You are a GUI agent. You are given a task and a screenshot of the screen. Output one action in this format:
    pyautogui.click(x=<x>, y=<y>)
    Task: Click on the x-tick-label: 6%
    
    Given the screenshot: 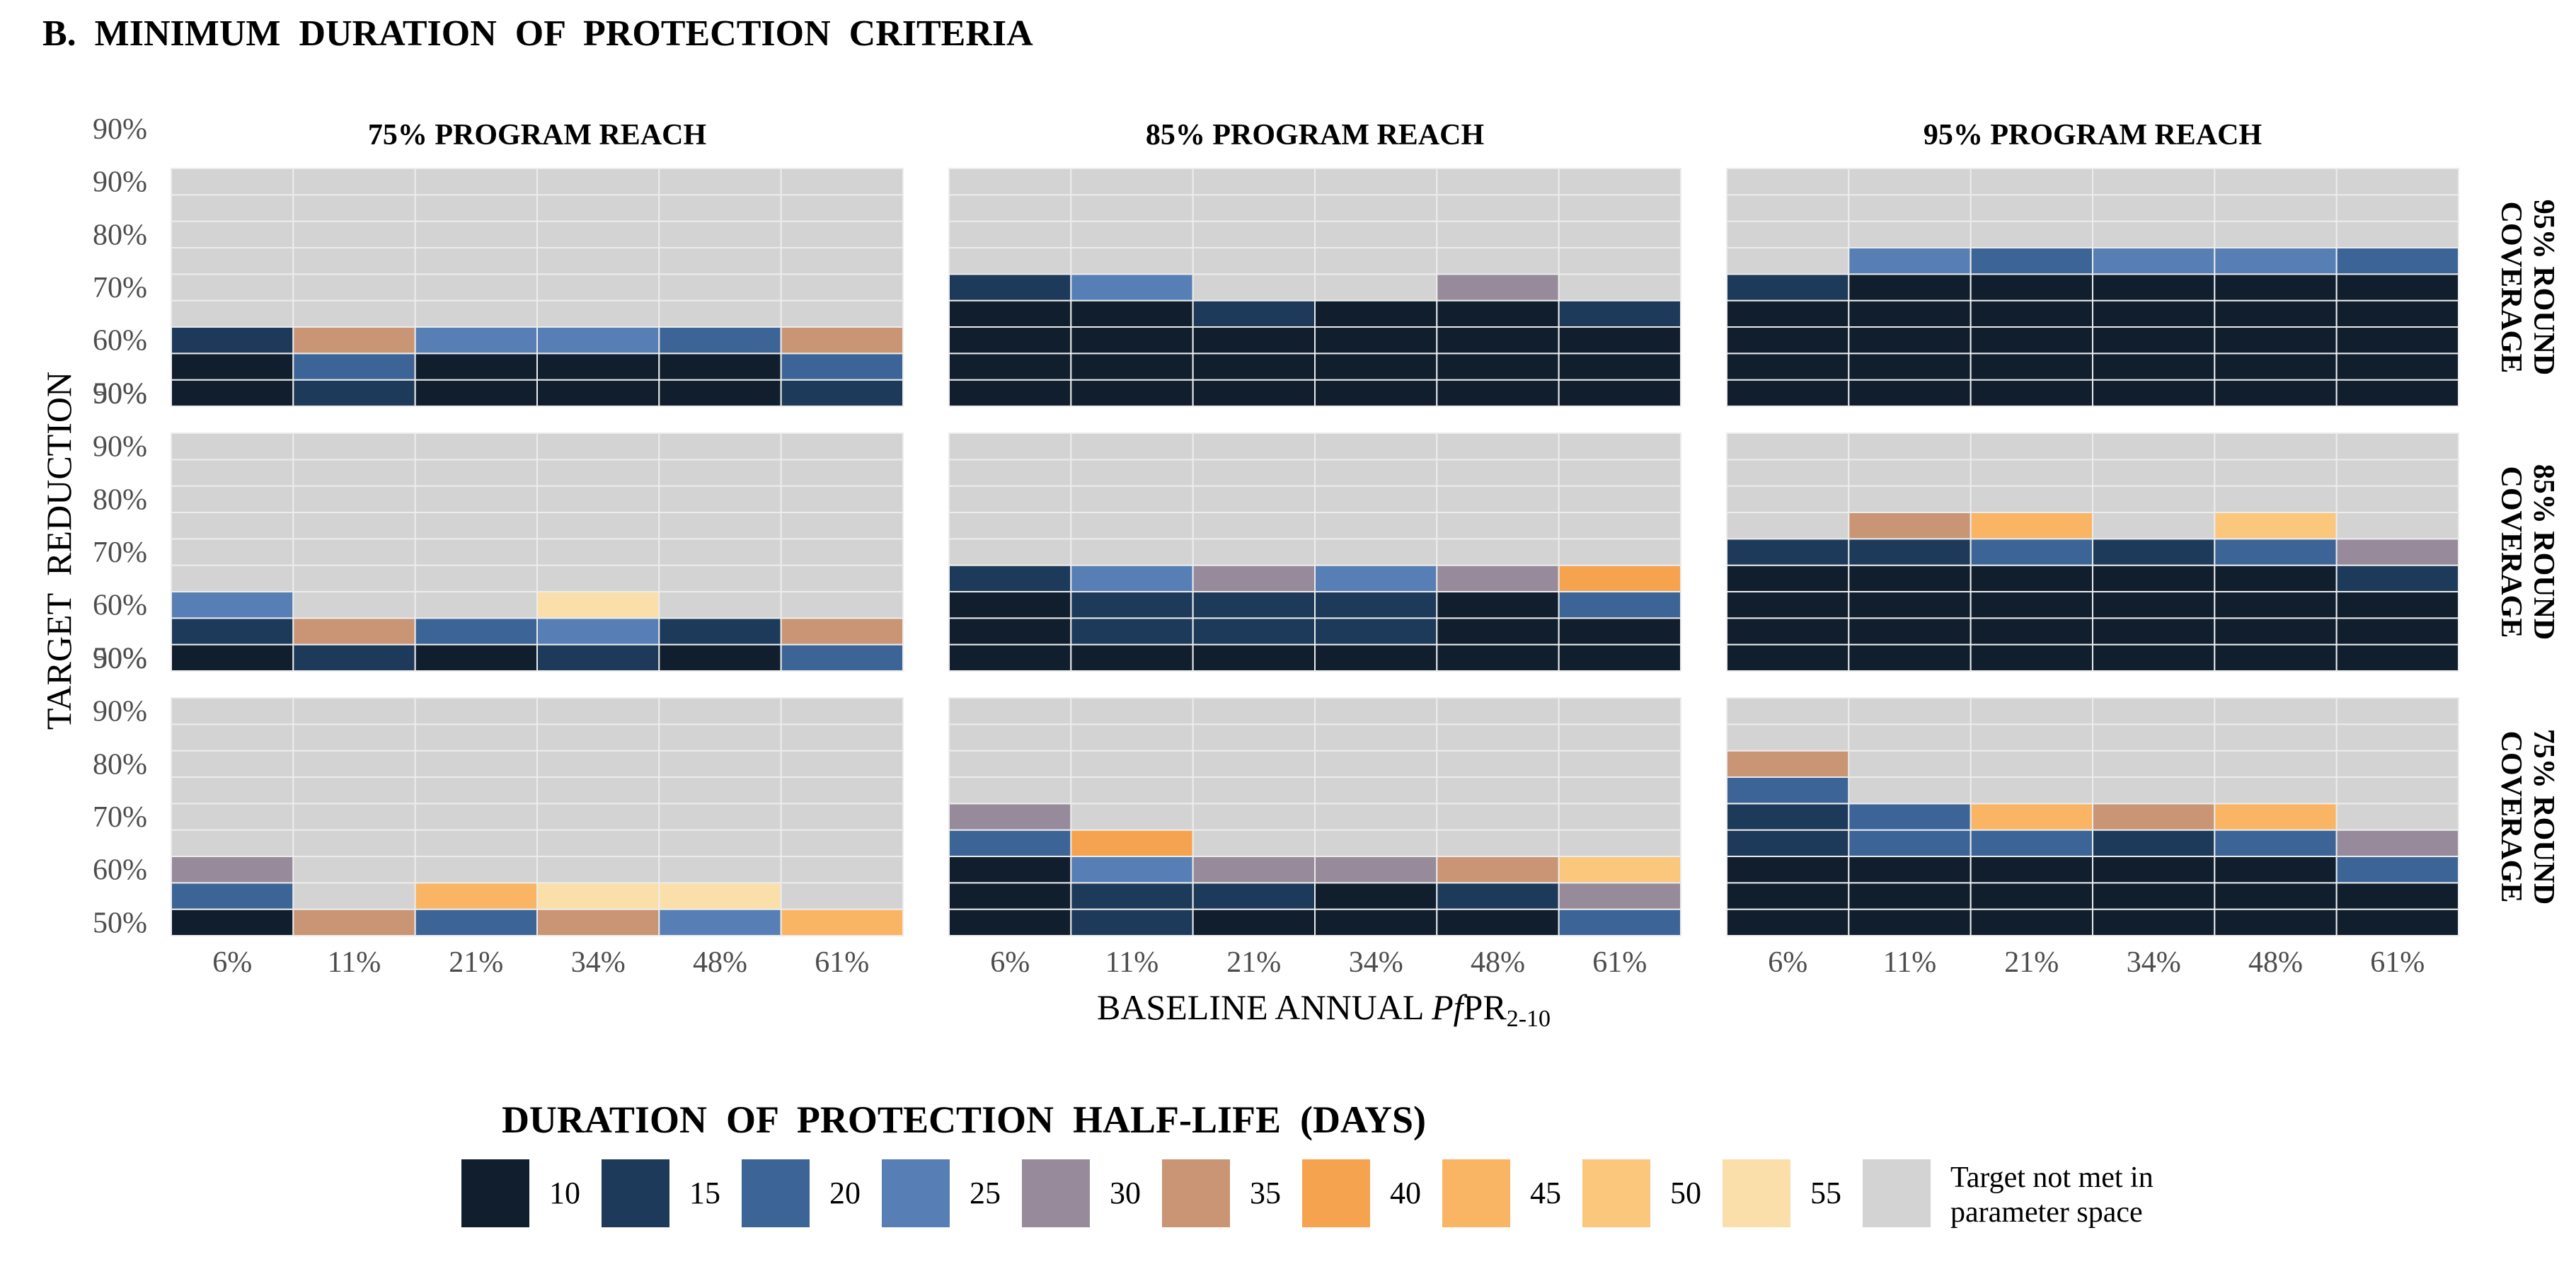 What is the action you would take?
    pyautogui.click(x=232, y=962)
    